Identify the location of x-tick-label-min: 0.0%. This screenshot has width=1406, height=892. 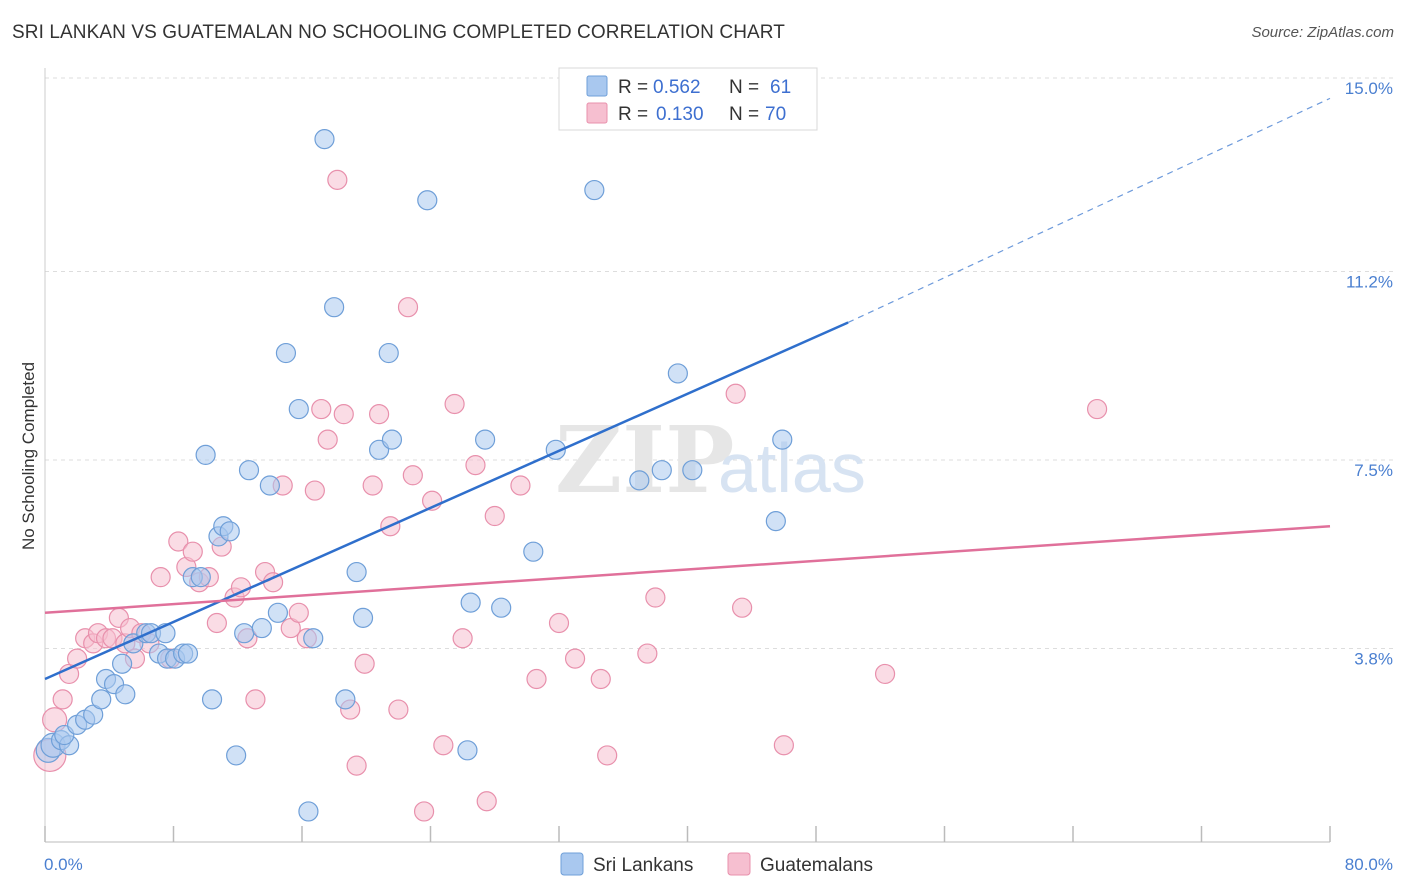
(63, 864).